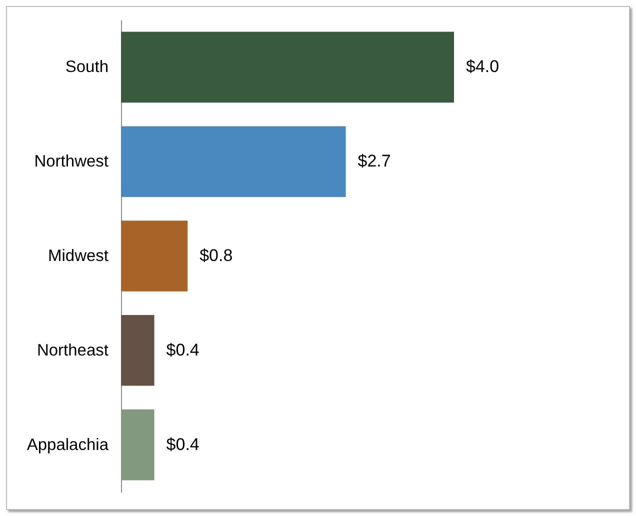 The image size is (636, 516). What do you see at coordinates (72, 350) in the screenshot?
I see `y-tick-label: Northeast` at bounding box center [72, 350].